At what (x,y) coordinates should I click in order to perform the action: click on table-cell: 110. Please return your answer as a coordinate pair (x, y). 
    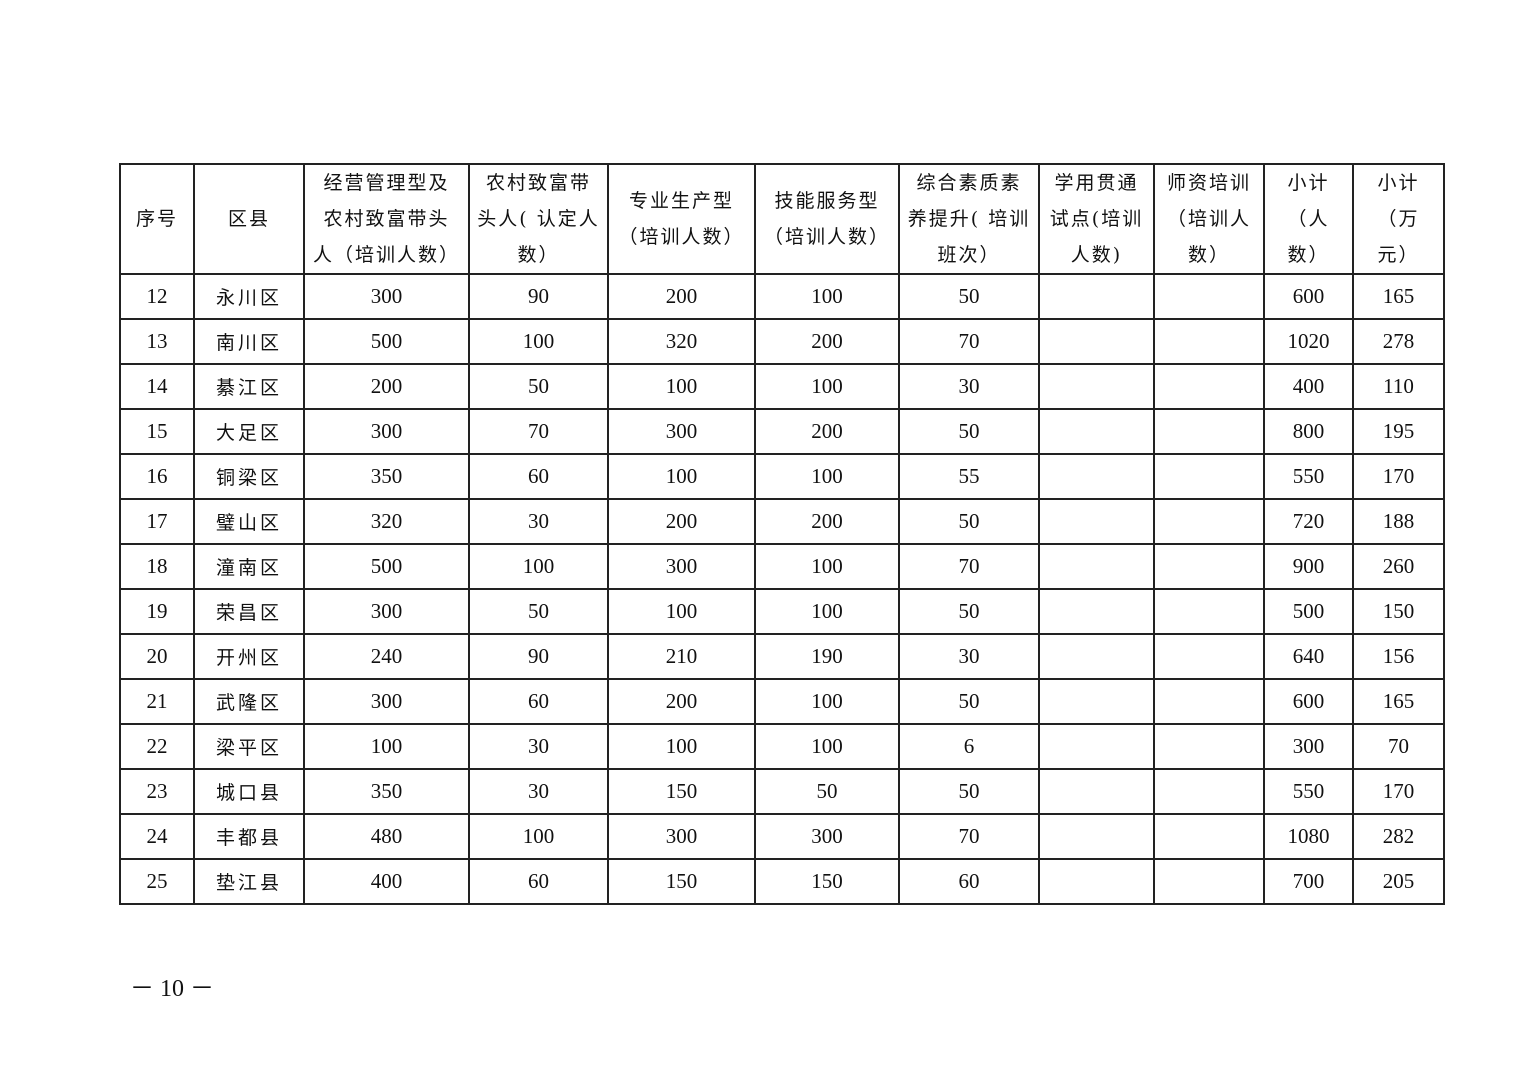
    Looking at the image, I should click on (1398, 386).